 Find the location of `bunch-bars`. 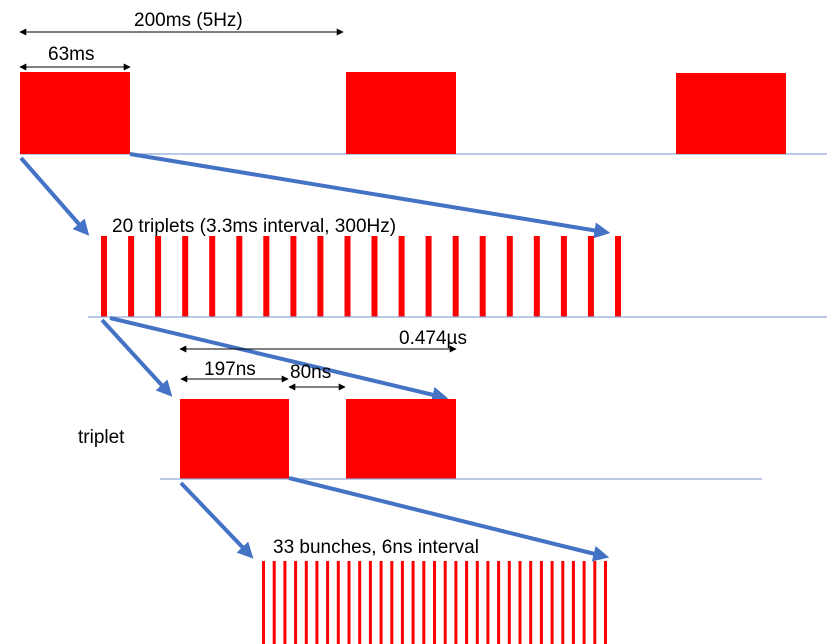

bunch-bars is located at coordinates (434, 602).